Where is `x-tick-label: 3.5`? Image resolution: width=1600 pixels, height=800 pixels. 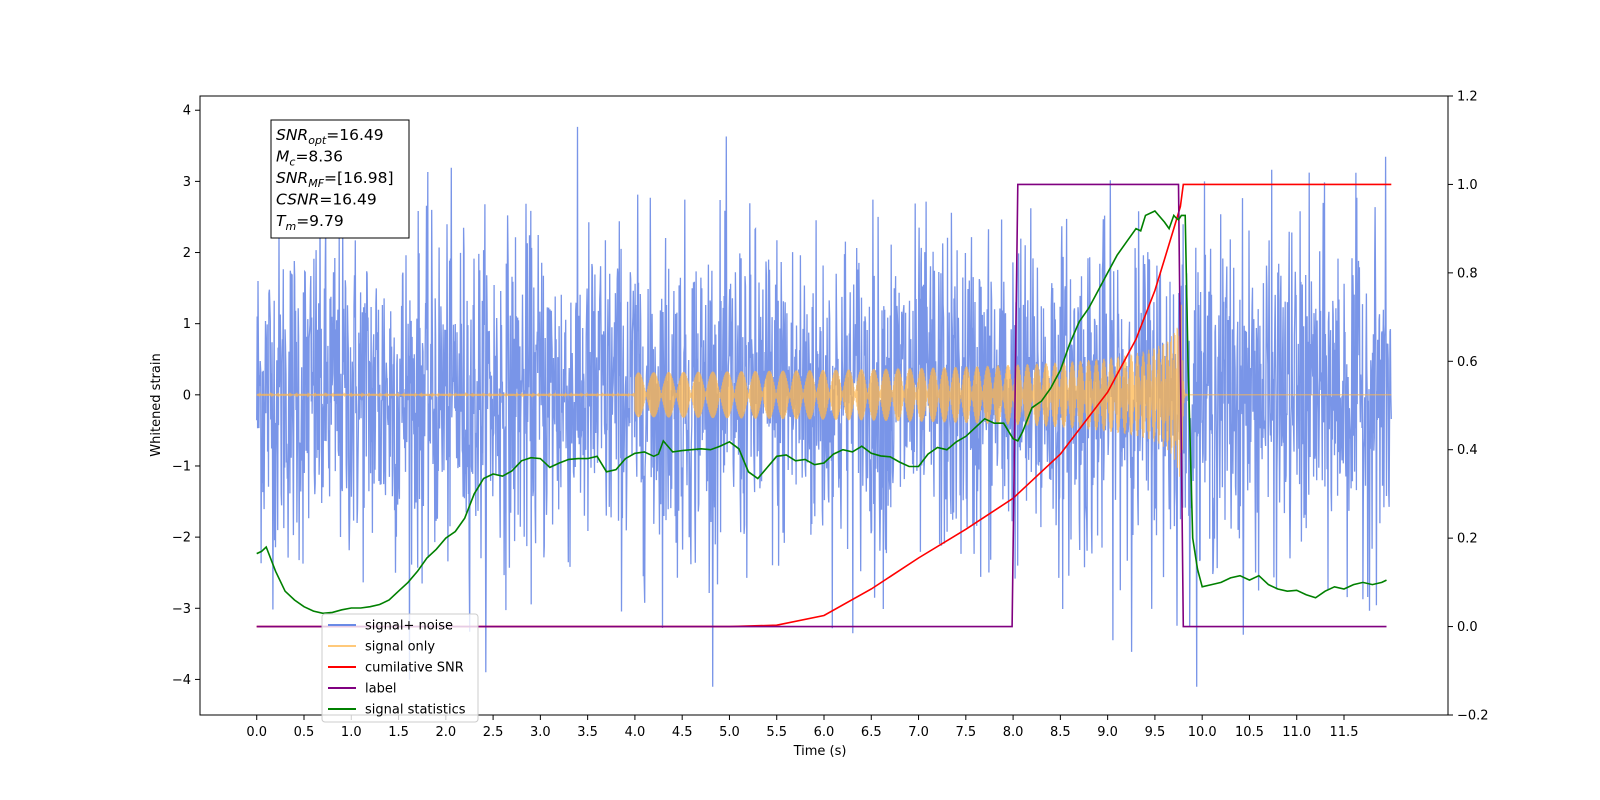
x-tick-label: 3.5 is located at coordinates (587, 732).